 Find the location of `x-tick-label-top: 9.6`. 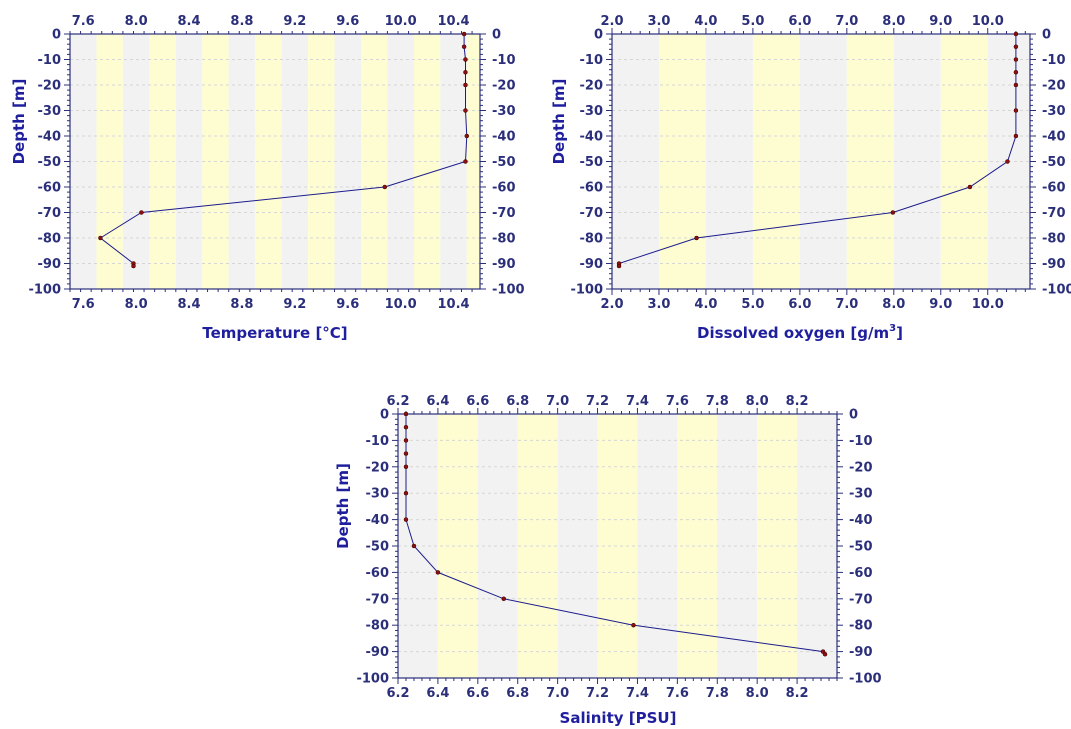

x-tick-label-top: 9.6 is located at coordinates (347, 21).